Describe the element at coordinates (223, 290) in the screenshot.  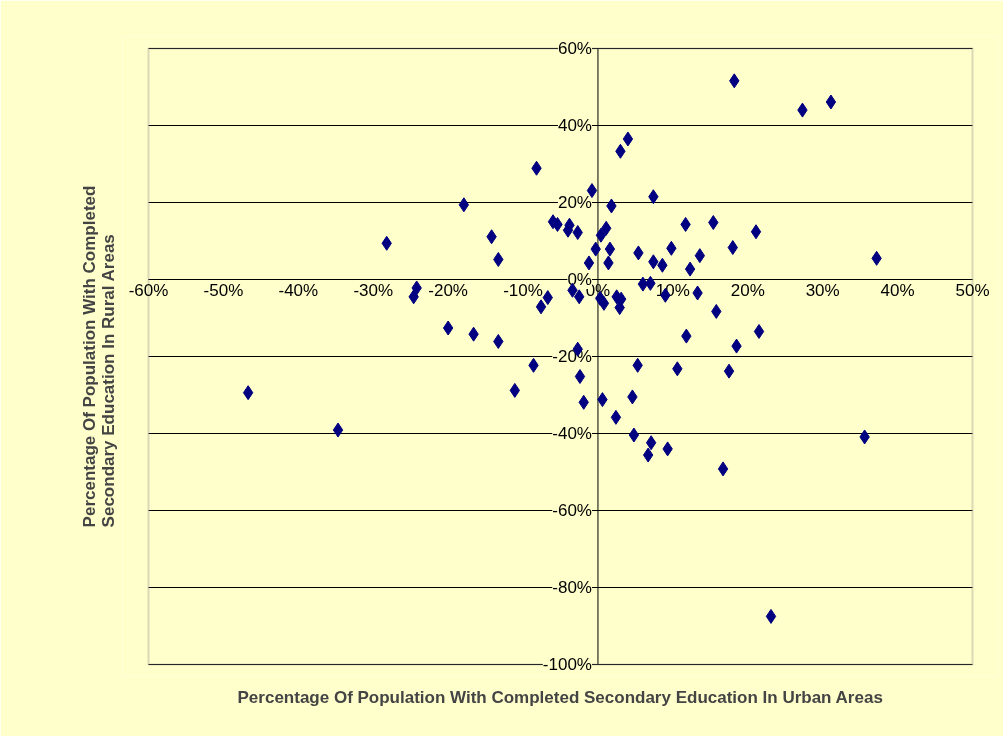
I see `x-tick-label: -50%` at that location.